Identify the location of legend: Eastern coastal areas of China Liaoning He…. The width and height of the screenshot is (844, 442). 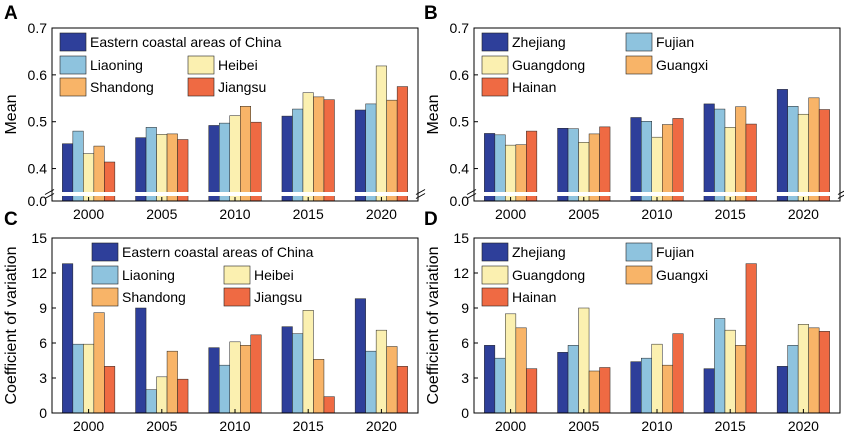
(170, 64).